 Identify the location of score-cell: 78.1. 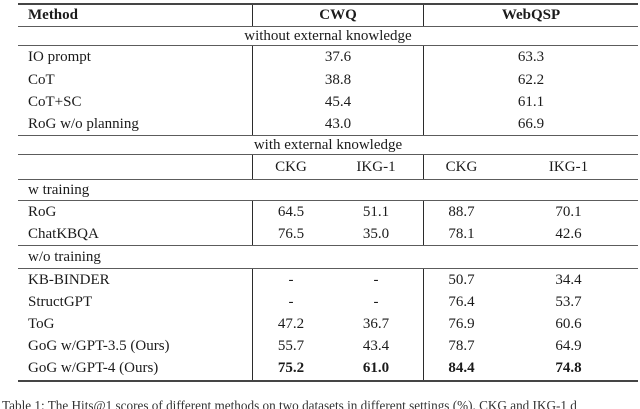
(461, 234).